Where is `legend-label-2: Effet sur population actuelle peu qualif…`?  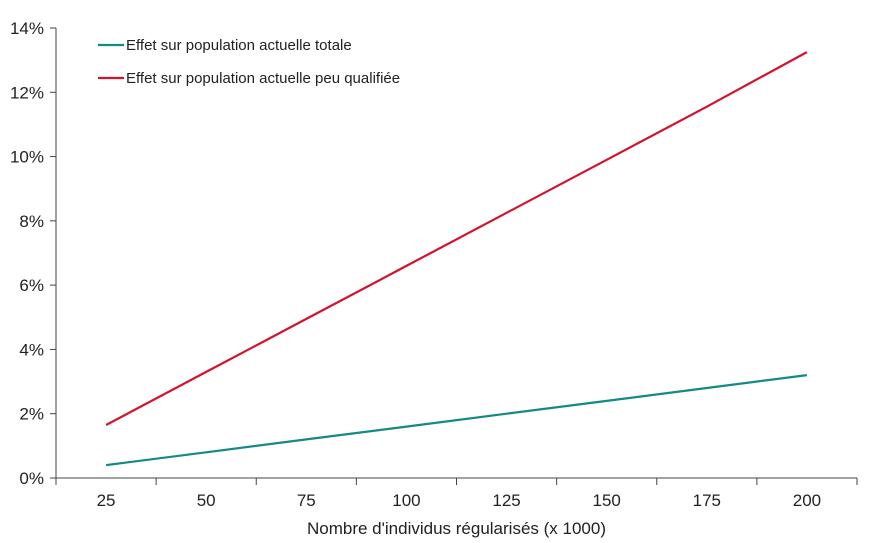 legend-label-2: Effet sur population actuelle peu qualif… is located at coordinates (263, 78).